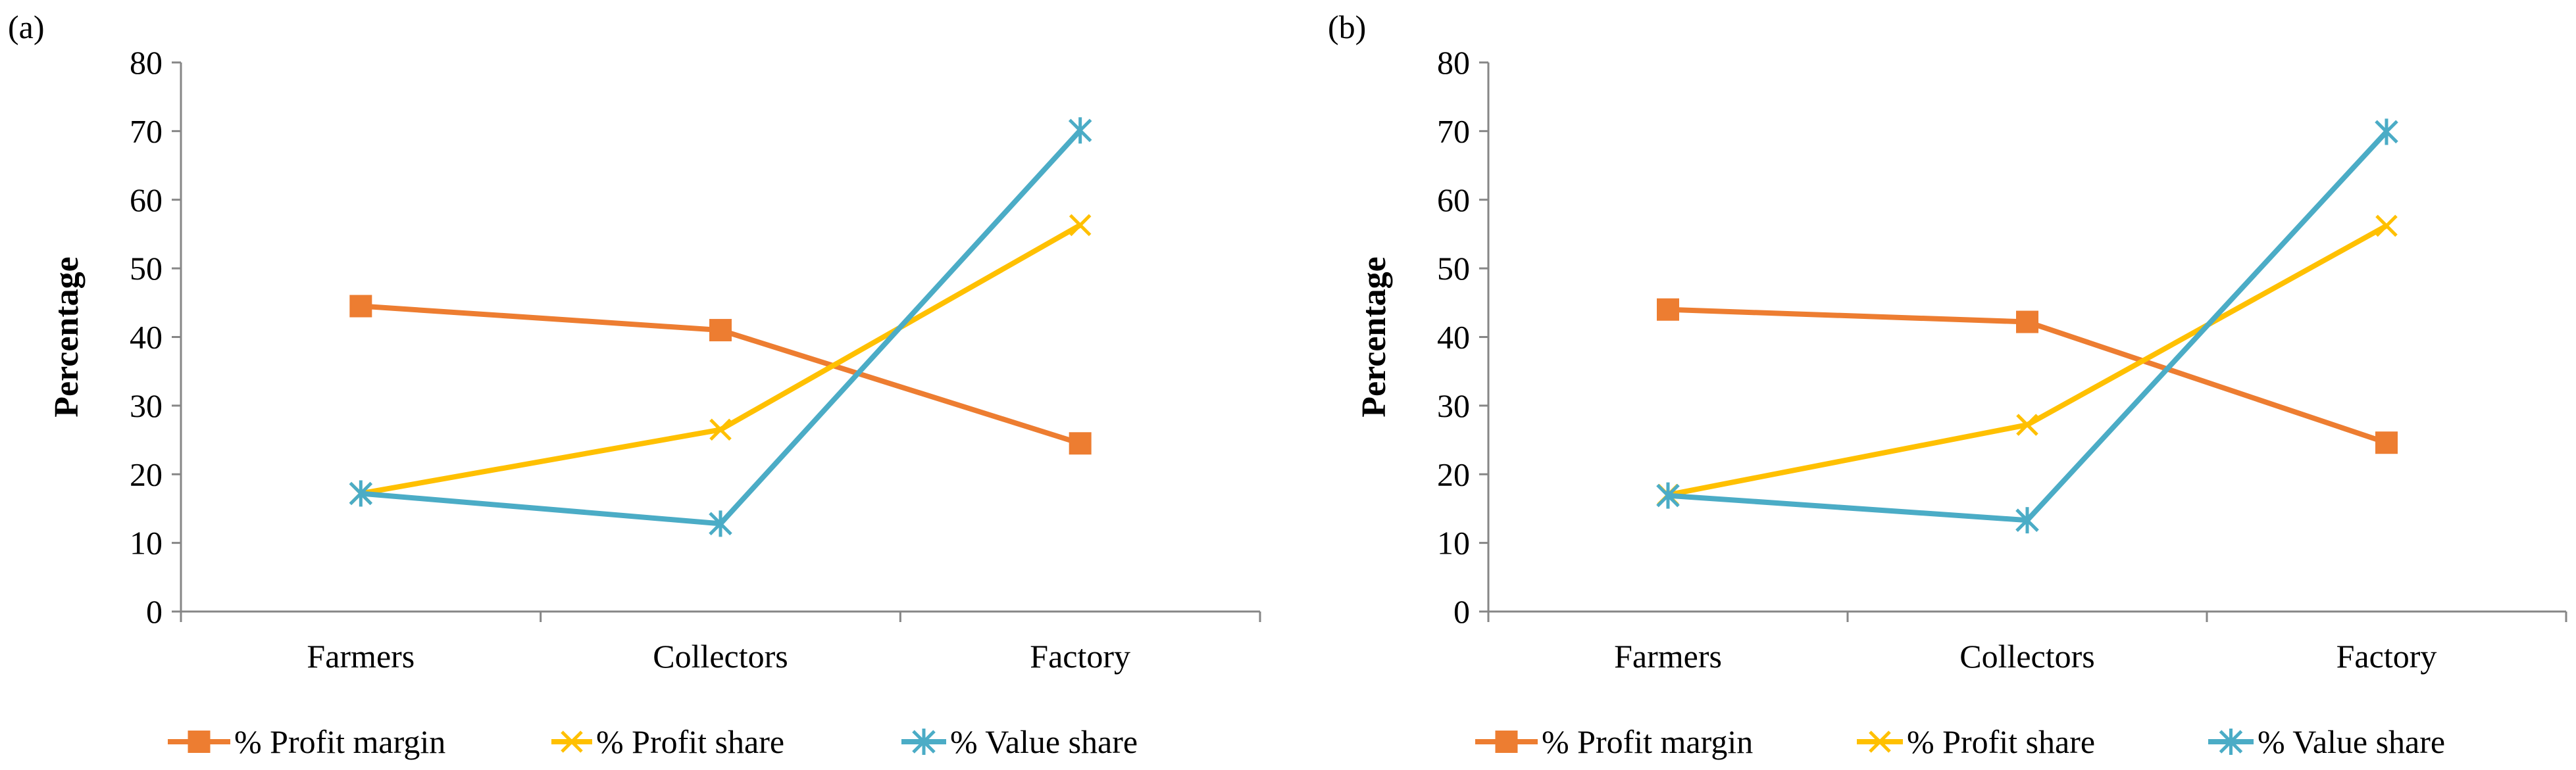 Image resolution: width=2576 pixels, height=770 pixels. Describe the element at coordinates (26, 27) in the screenshot. I see `panel-label: (a)` at that location.